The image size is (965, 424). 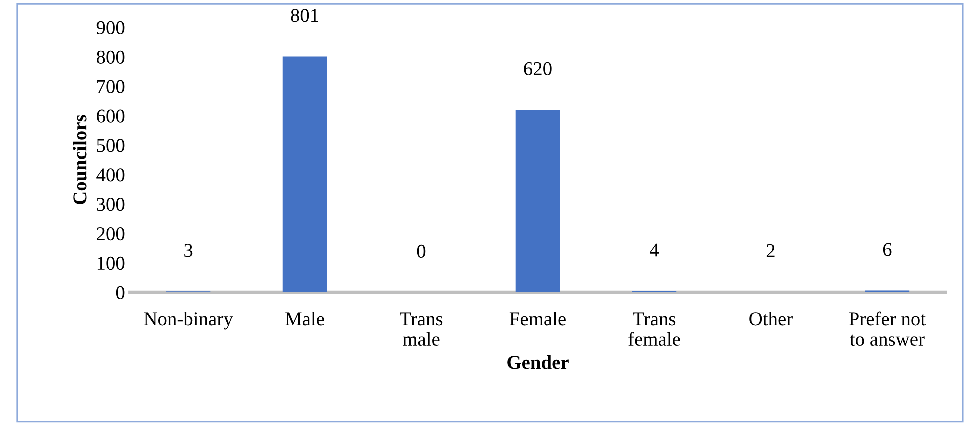 What do you see at coordinates (111, 263) in the screenshot?
I see `y-tick-label: 100` at bounding box center [111, 263].